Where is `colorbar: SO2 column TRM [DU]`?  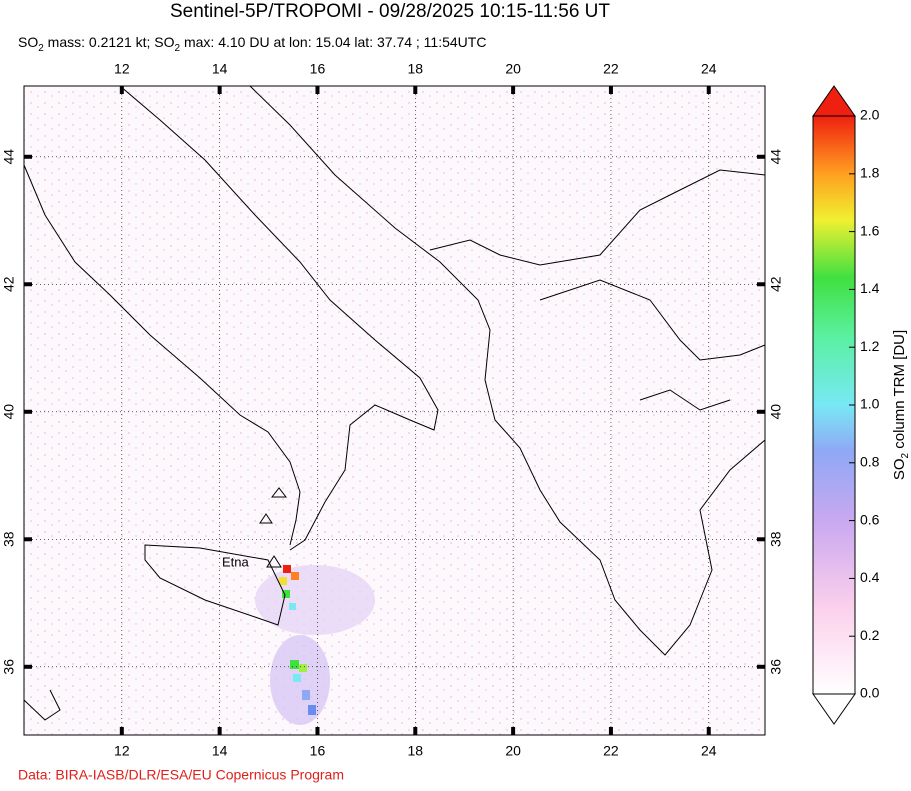 colorbar: SO2 column TRM [DU] is located at coordinates (861, 405).